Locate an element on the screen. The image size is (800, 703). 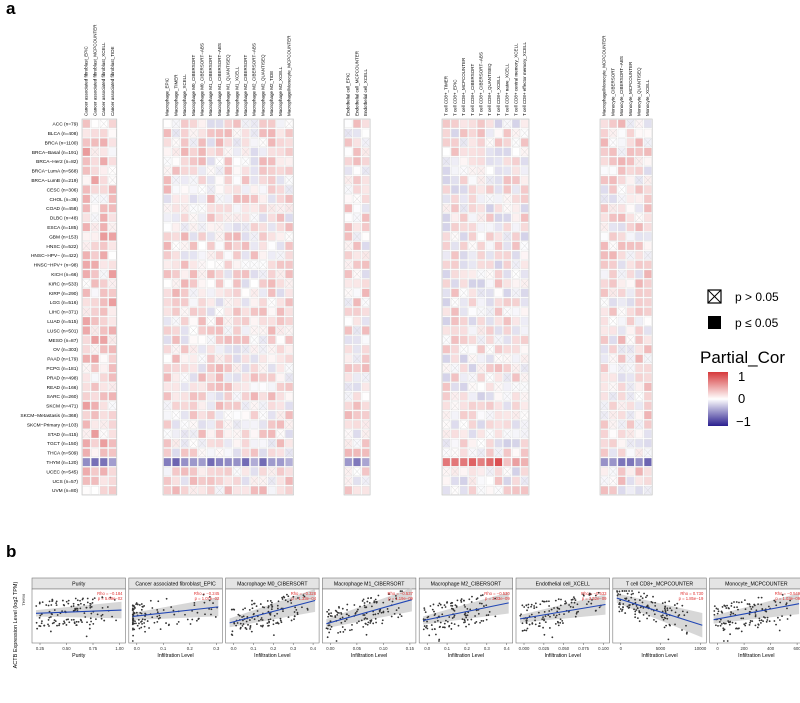
facet-p-text: p = 1.03e−09 is located at coordinates (787, 598).